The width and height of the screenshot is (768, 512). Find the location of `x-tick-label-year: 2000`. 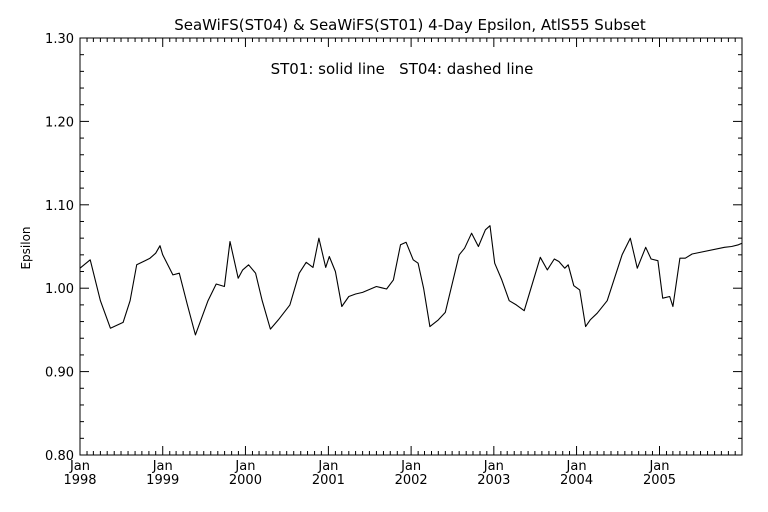

x-tick-label-year: 2000 is located at coordinates (245, 480).